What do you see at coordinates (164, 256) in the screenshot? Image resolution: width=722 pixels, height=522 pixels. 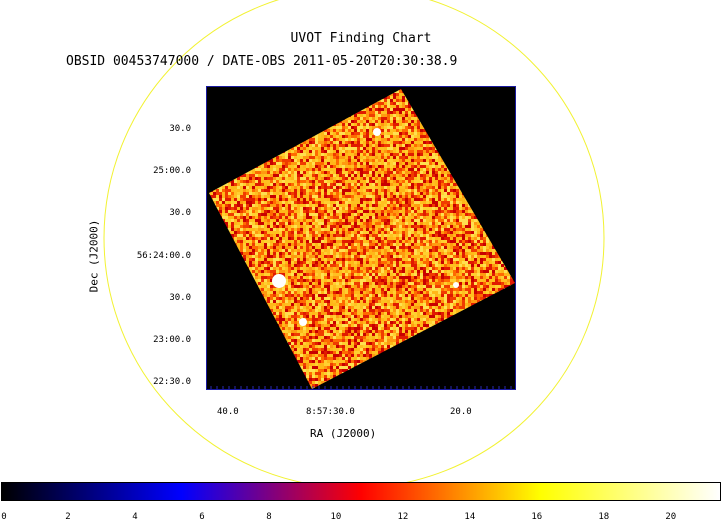 I see `y-tick-label: 56:24:00.0` at bounding box center [164, 256].